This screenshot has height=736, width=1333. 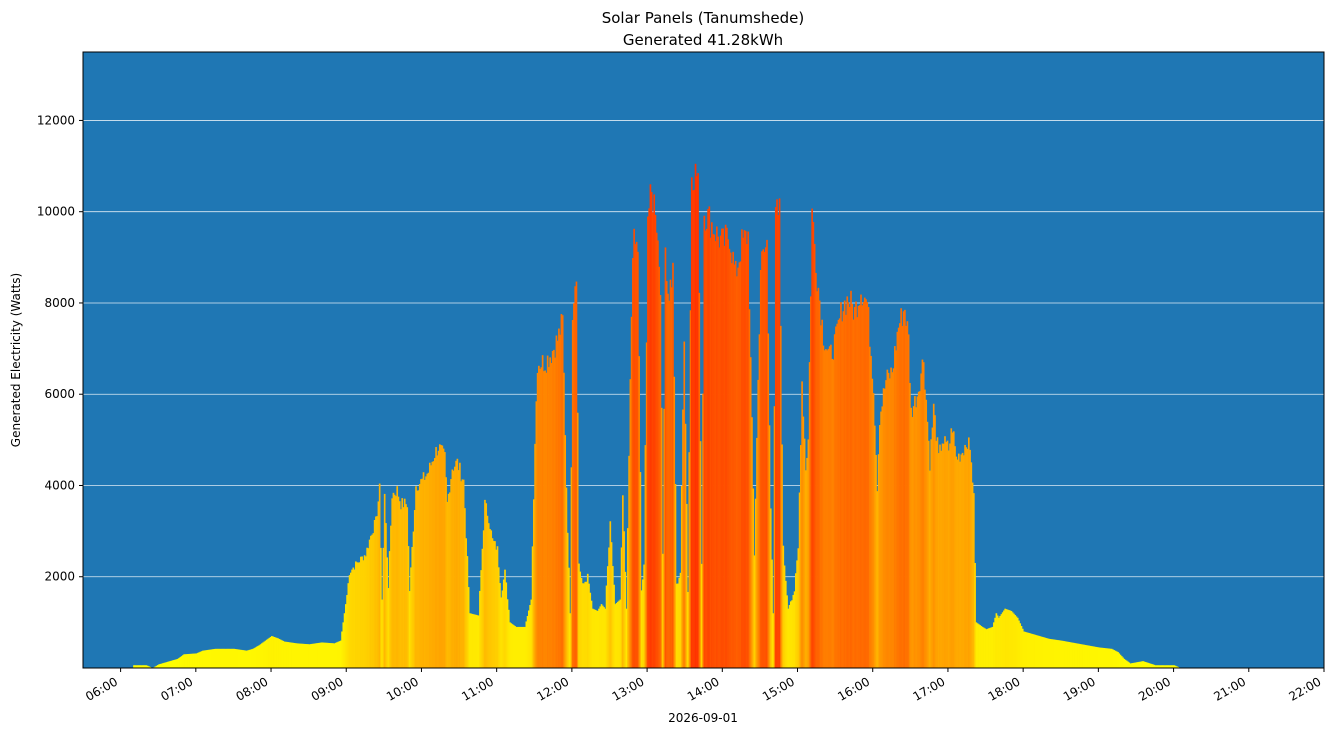 I want to click on x-tick-label: 20:00, so click(x=1154, y=688).